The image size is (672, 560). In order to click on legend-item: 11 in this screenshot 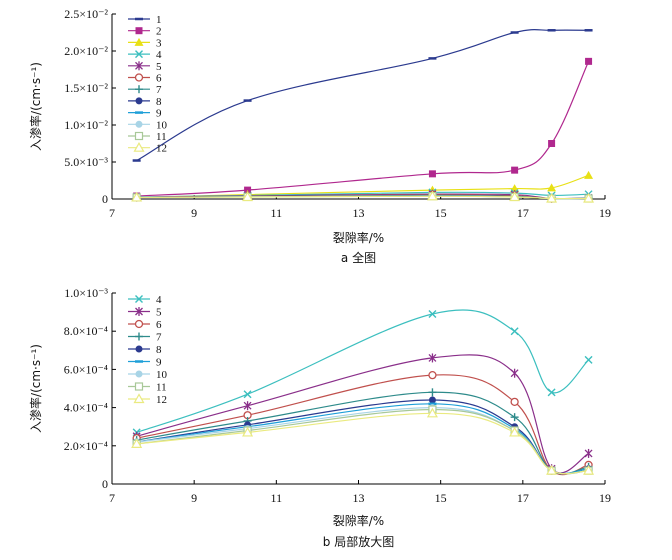, I will do `click(147, 137)`.